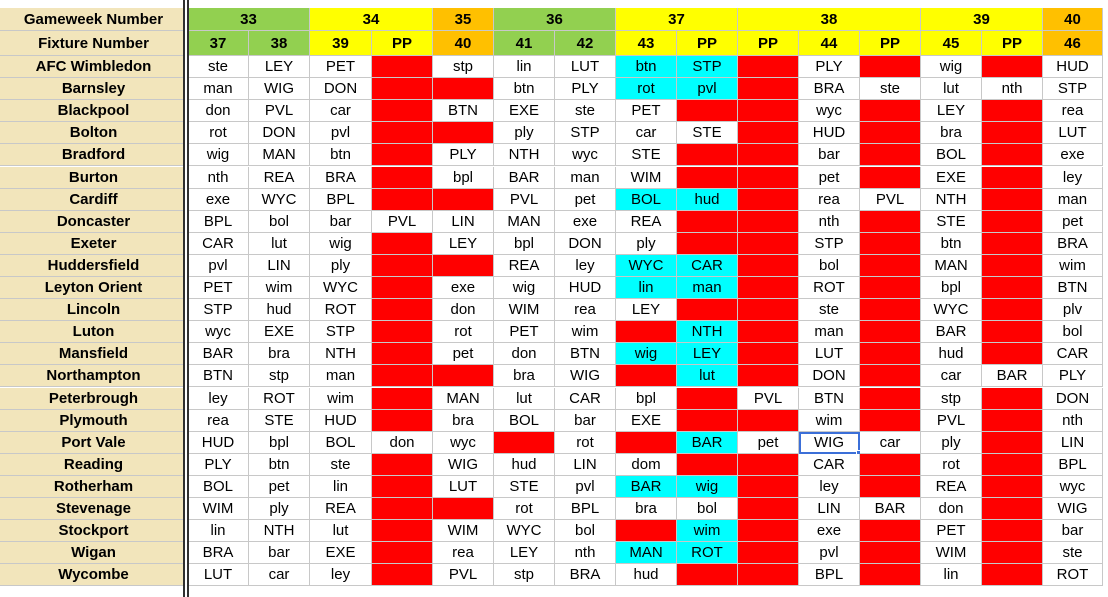 Image resolution: width=1108 pixels, height=597 pixels. Describe the element at coordinates (585, 89) in the screenshot. I see `fixture-cell: PLY` at that location.